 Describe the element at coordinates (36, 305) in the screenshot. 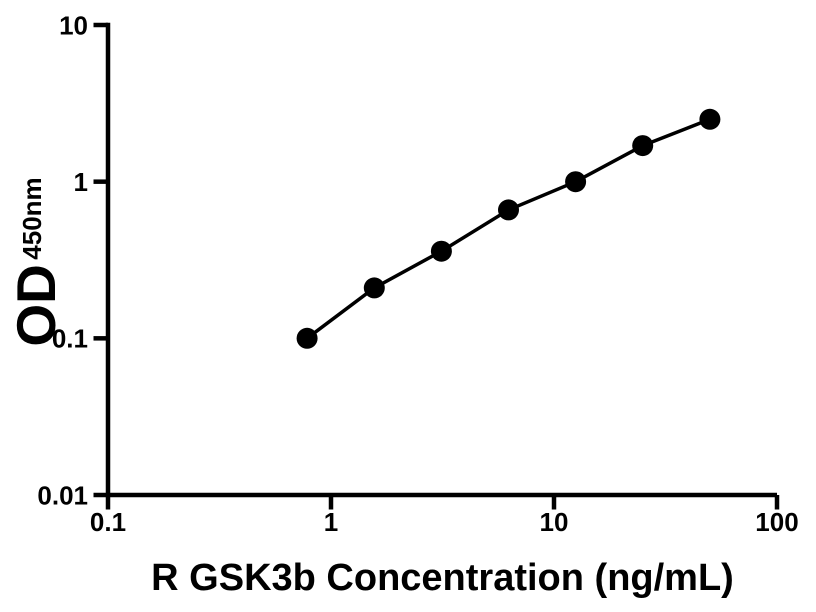

I see `y-axis-title-main: OD` at that location.